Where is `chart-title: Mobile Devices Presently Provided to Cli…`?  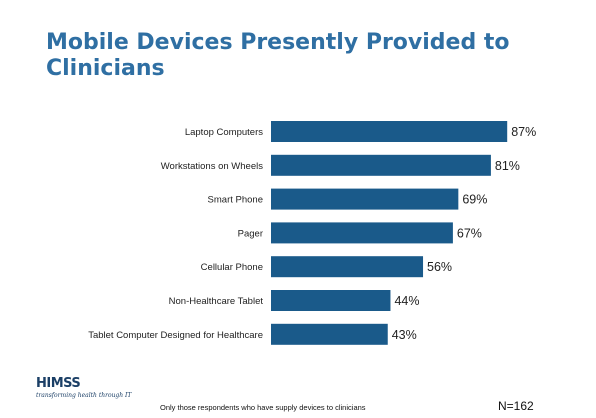
chart-title: Mobile Devices Presently Provided to Cli… is located at coordinates (278, 55).